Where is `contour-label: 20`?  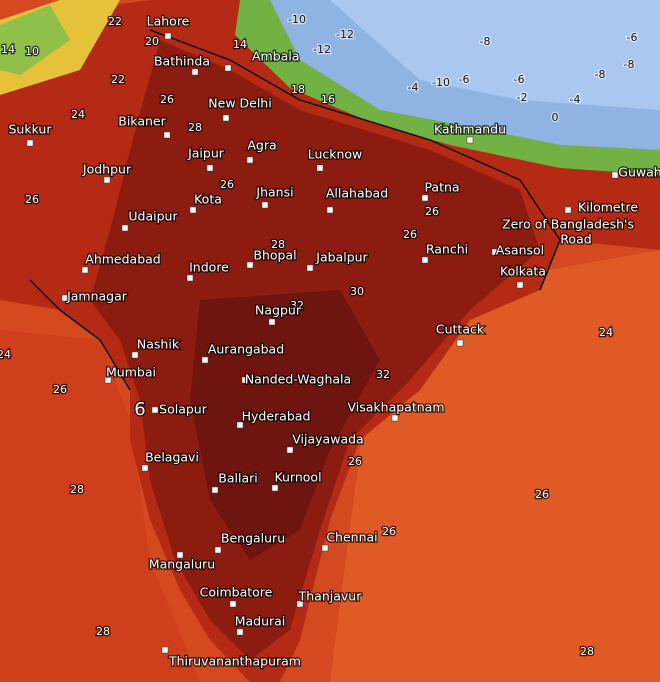 contour-label: 20 is located at coordinates (152, 41).